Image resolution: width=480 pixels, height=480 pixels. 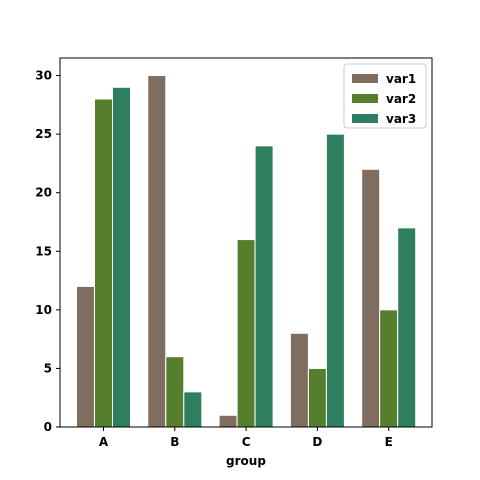 What do you see at coordinates (299, 380) in the screenshot?
I see `bar-var1-D` at bounding box center [299, 380].